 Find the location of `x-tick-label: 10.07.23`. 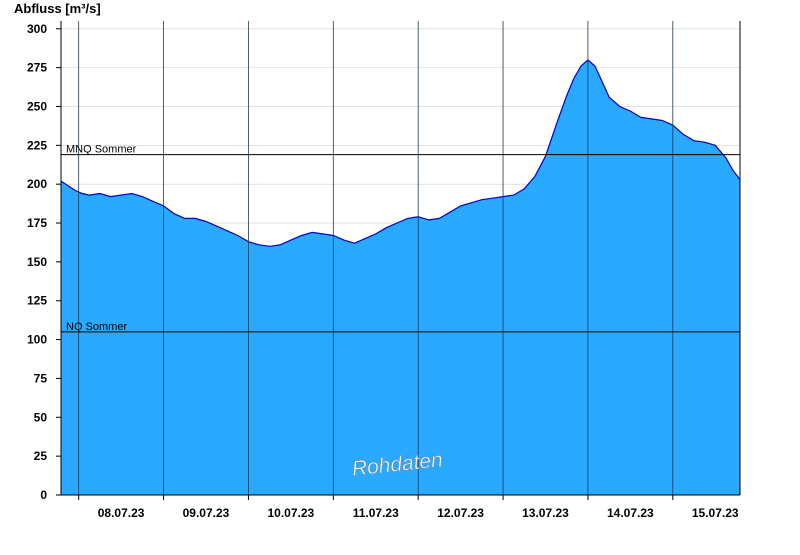

x-tick-label: 10.07.23 is located at coordinates (291, 513).